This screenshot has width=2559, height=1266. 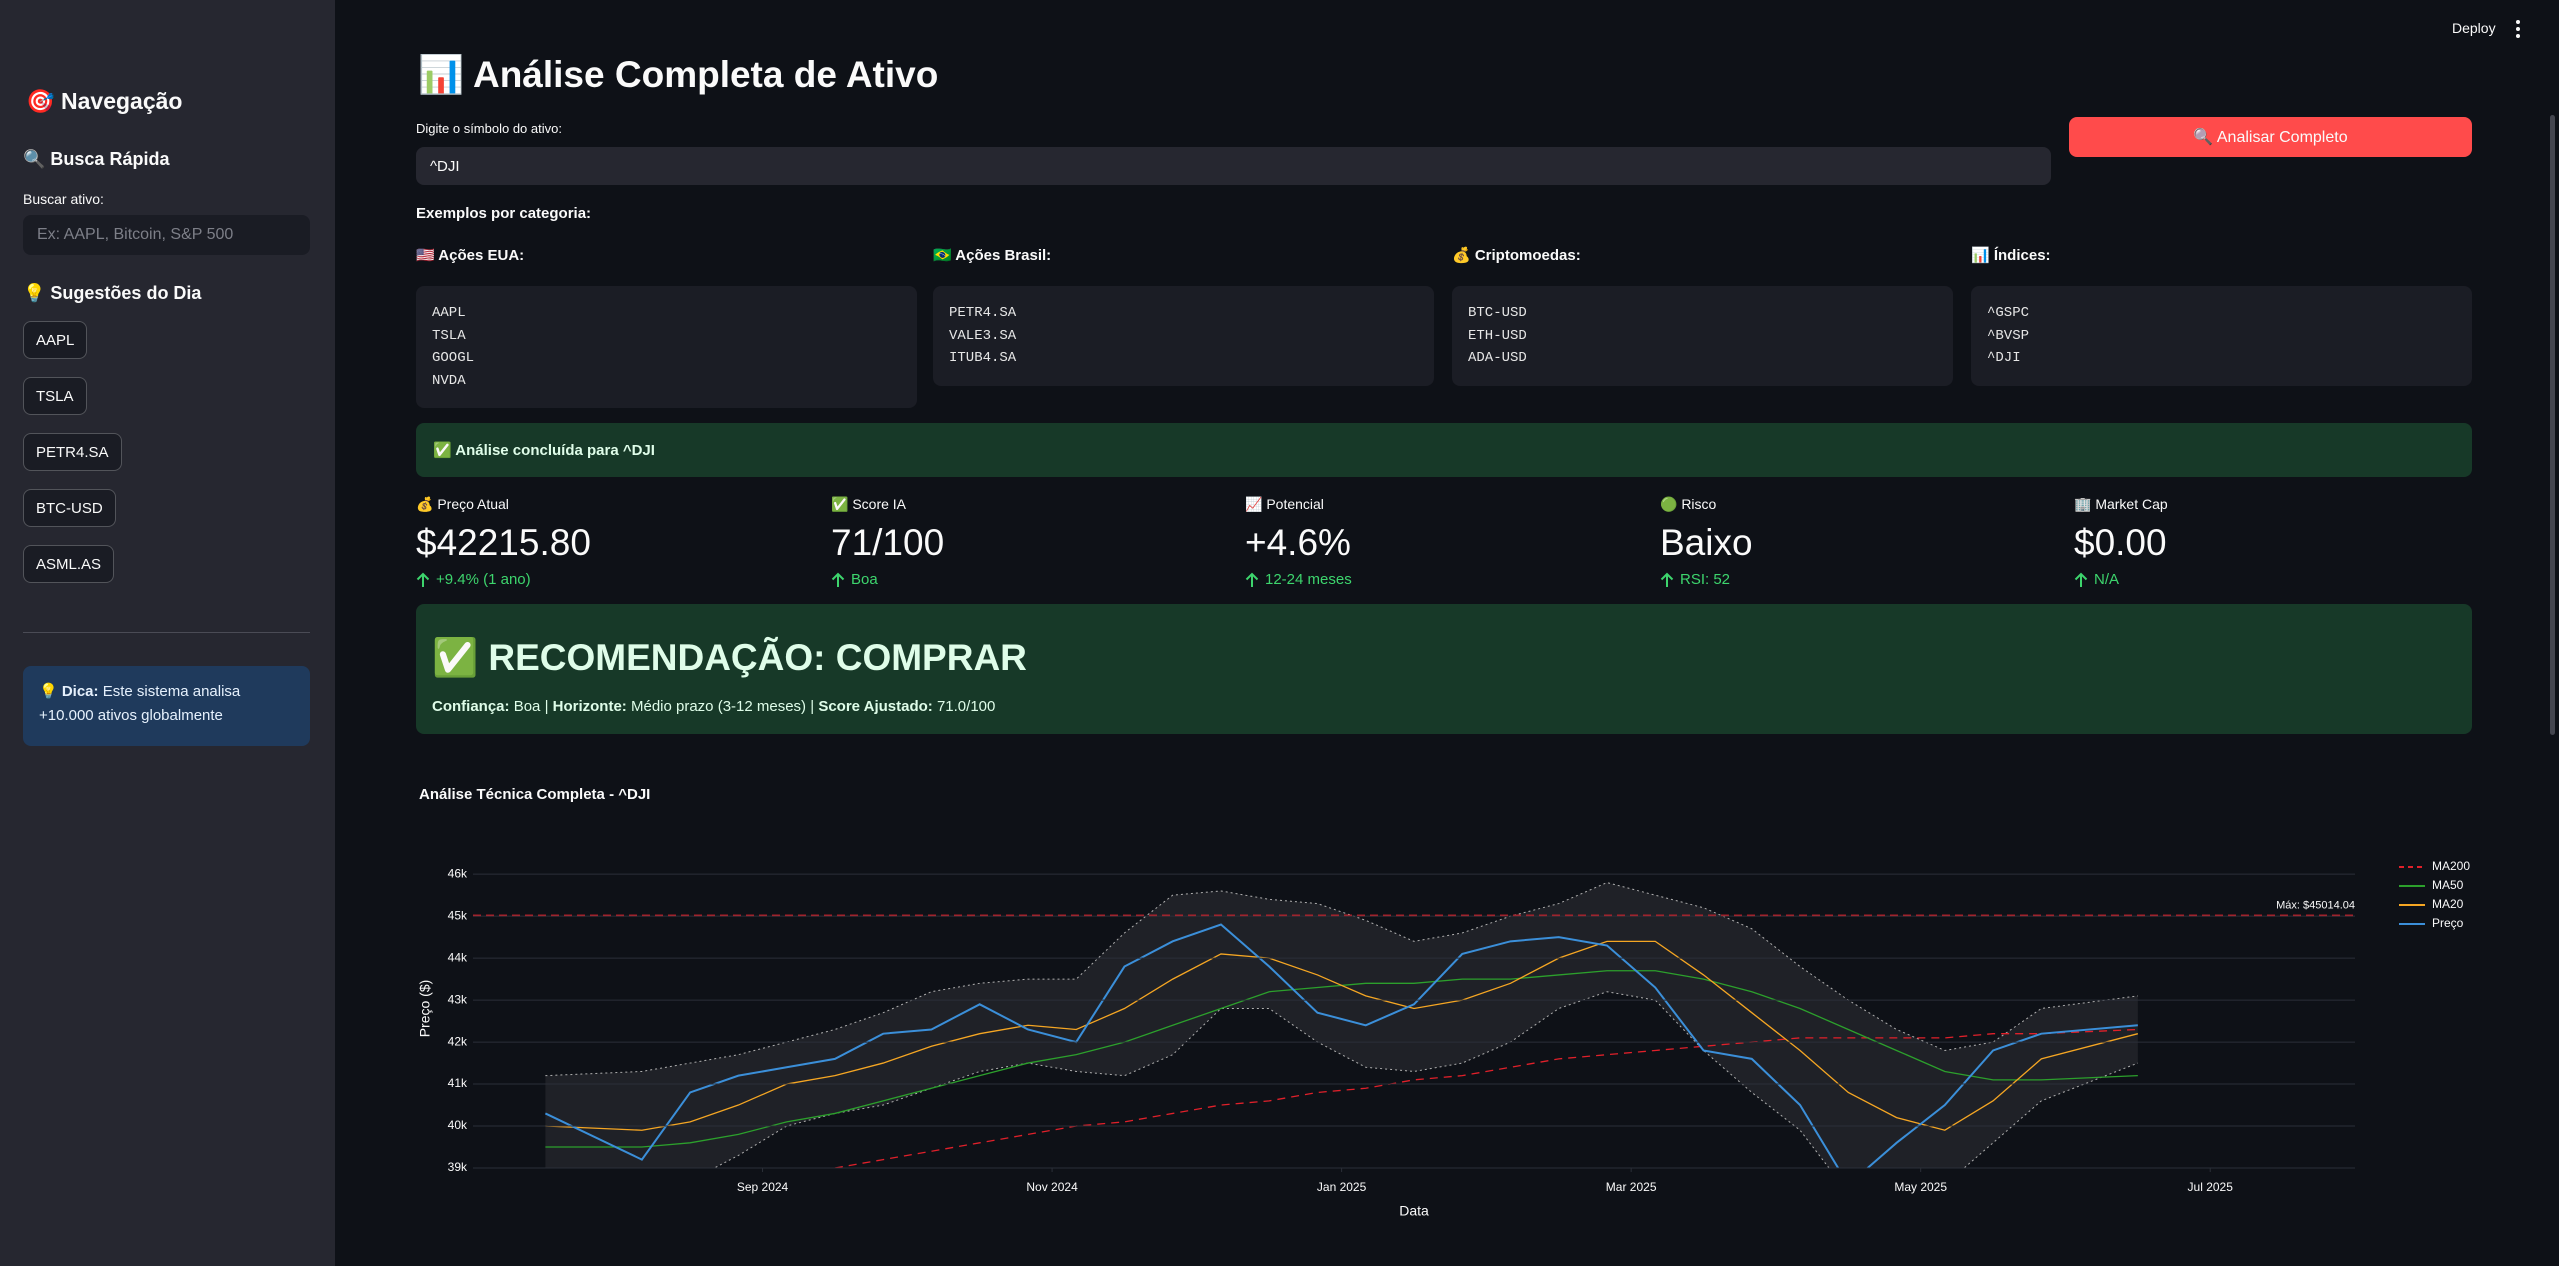 What do you see at coordinates (1516, 255) in the screenshot?
I see `example-heading: 💰 Criptomoedas:` at bounding box center [1516, 255].